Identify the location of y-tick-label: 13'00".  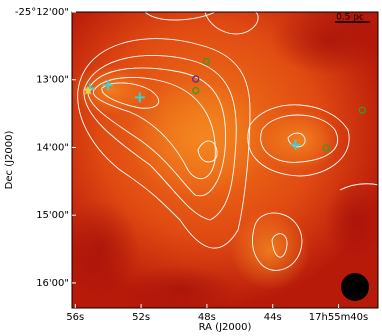
(52, 80).